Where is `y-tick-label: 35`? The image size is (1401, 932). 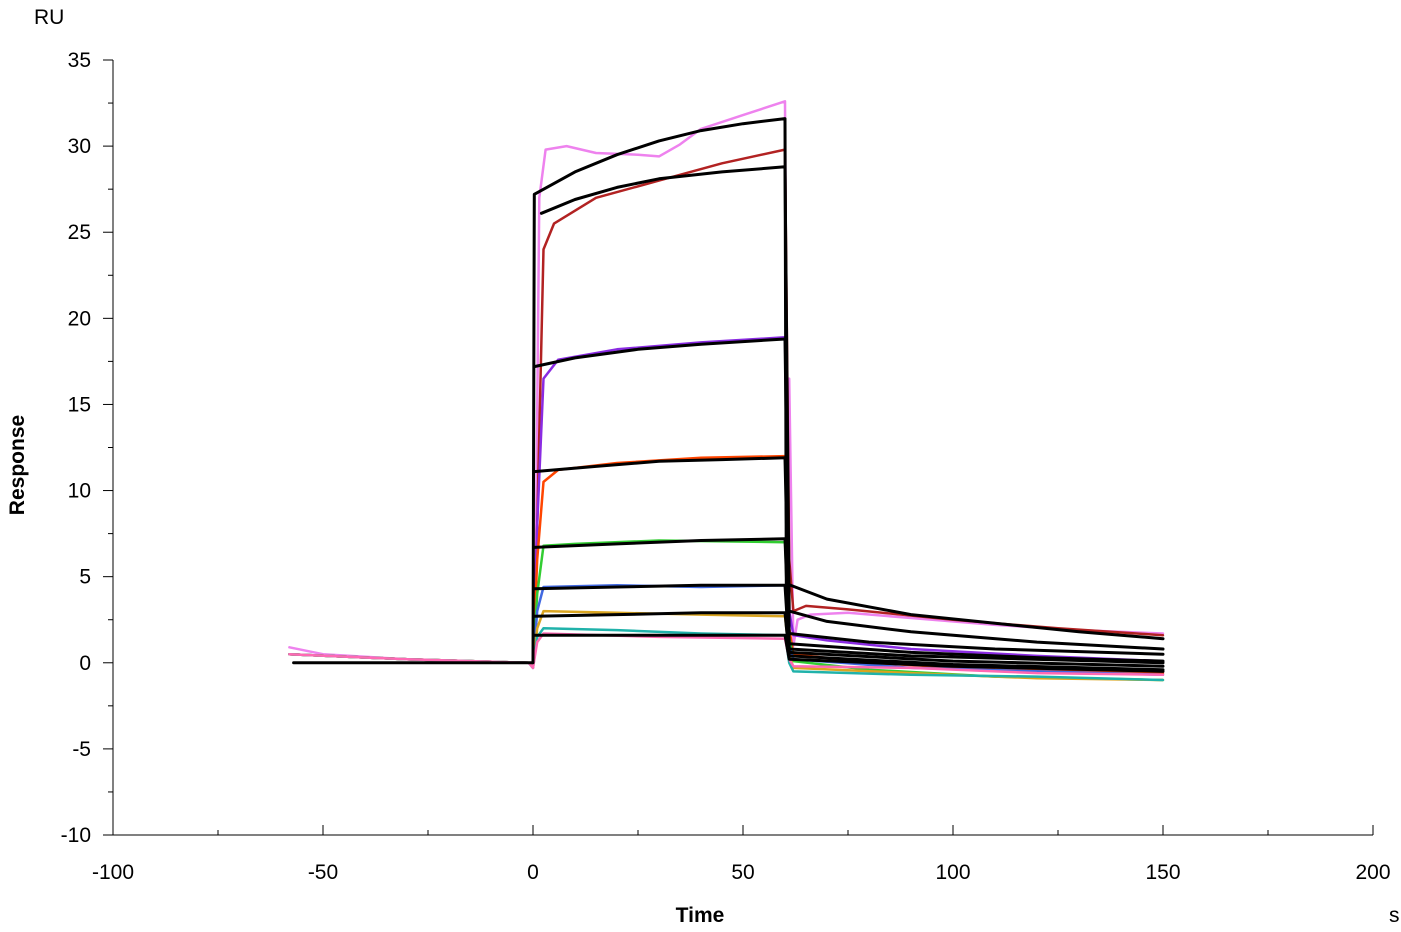
y-tick-label: 35 is located at coordinates (79, 60).